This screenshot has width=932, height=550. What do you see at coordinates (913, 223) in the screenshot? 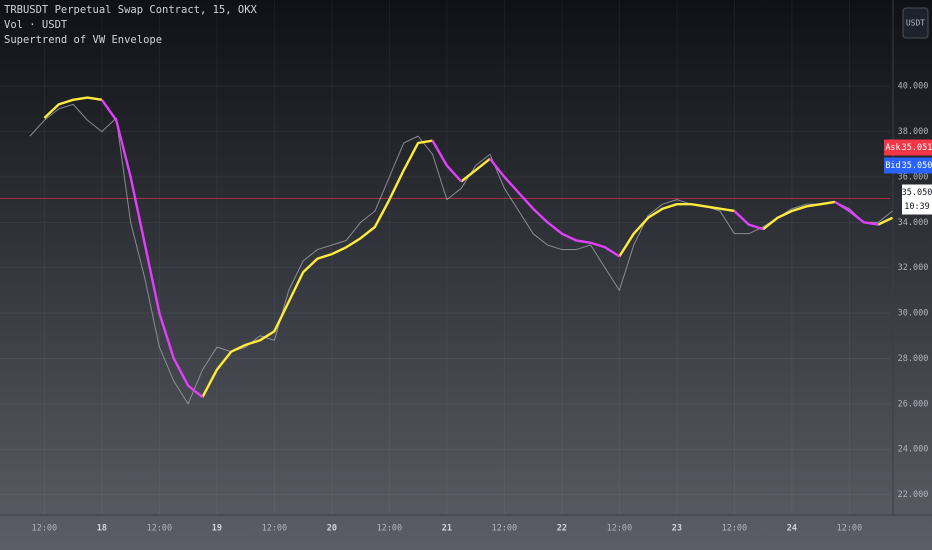
I see `y-tick-label: 34.000` at bounding box center [913, 223].